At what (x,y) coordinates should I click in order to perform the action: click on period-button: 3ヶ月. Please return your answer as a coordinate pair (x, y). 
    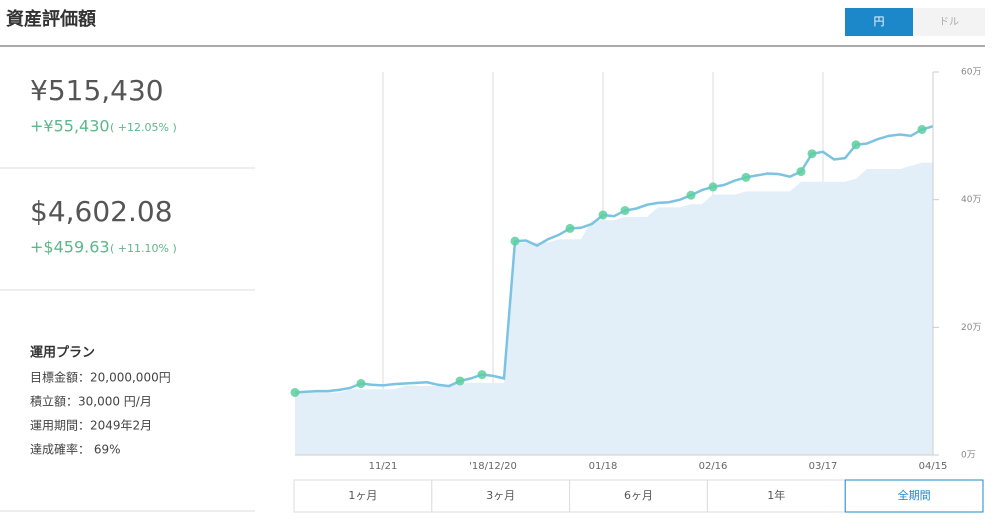
    Looking at the image, I should click on (501, 496).